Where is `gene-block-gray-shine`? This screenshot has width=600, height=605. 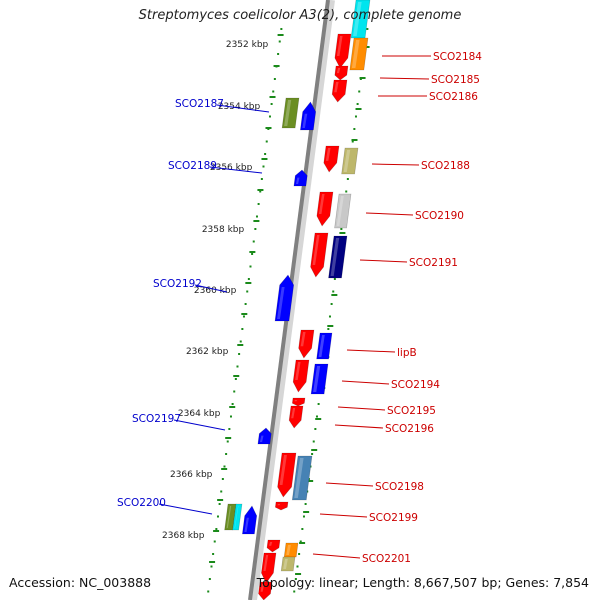 gene-block-gray-shine is located at coordinates (340, 211).